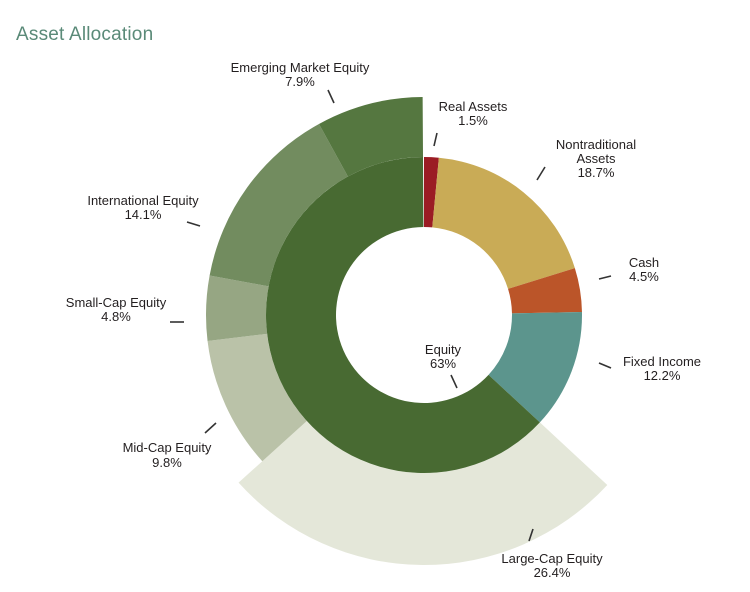 The image size is (750, 592). What do you see at coordinates (503, 223) in the screenshot?
I see `inner-slice-nontraditional-assets` at bounding box center [503, 223].